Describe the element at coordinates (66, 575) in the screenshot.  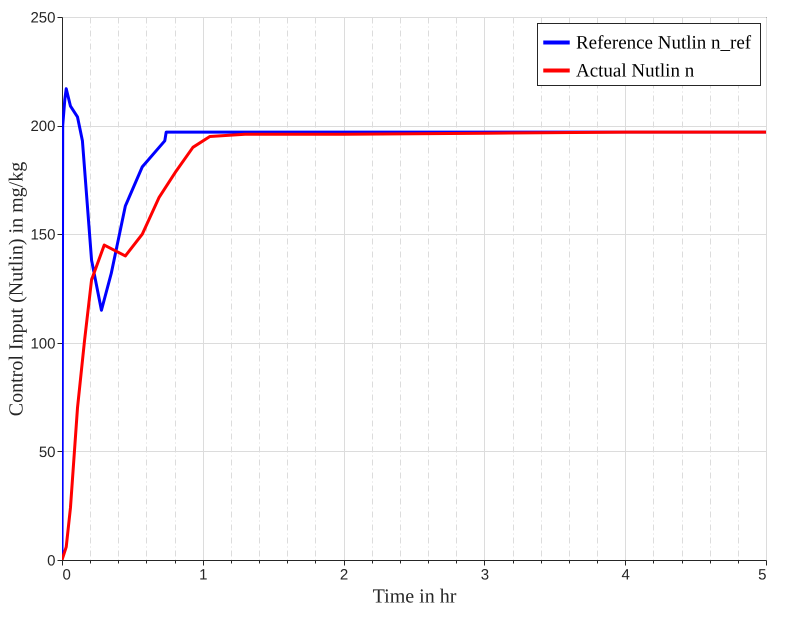
I see `x-tick-label: 0` at that location.